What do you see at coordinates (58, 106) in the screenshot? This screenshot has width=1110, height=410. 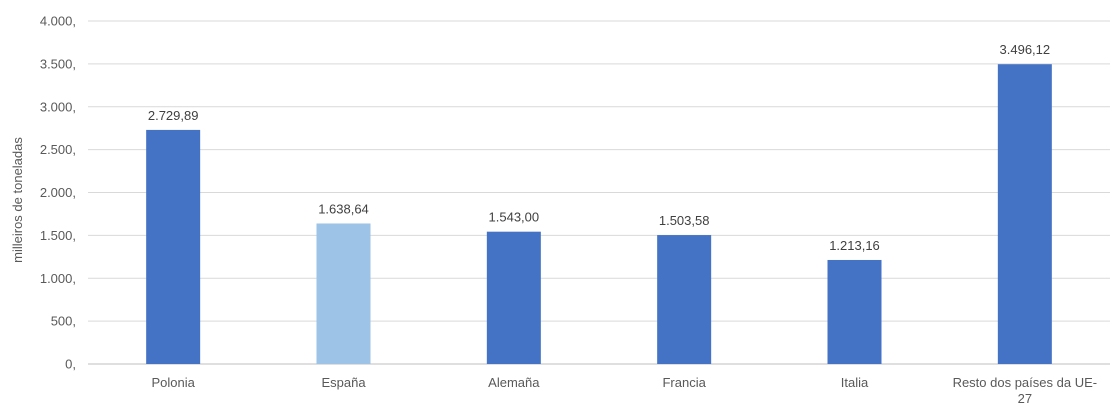 I see `y-tick-label: 3.000,` at bounding box center [58, 106].